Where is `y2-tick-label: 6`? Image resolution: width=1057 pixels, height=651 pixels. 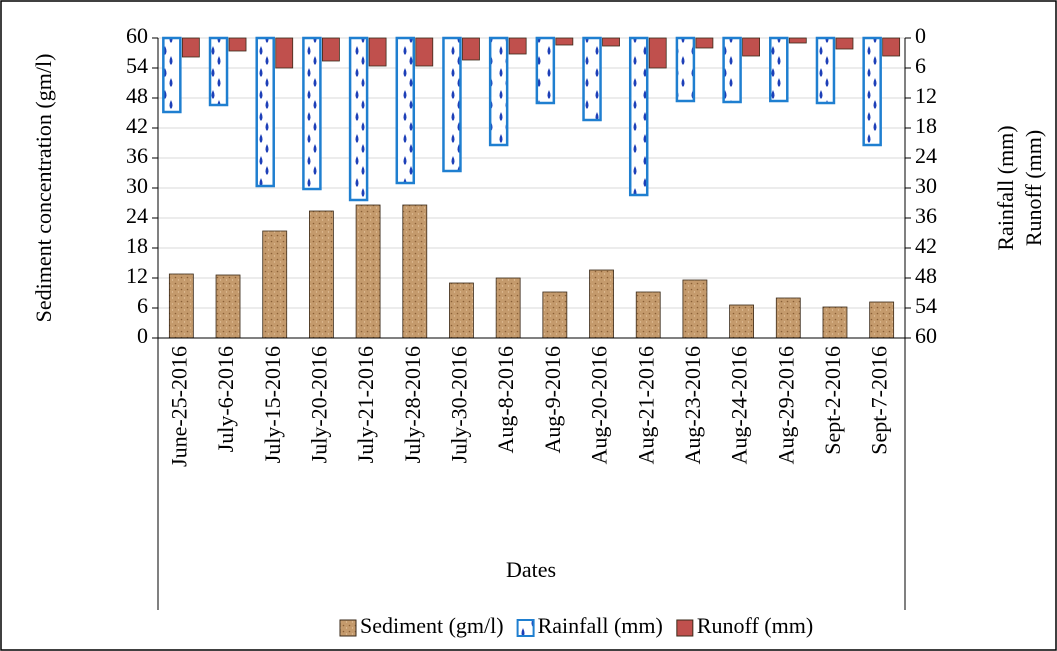 y2-tick-label: 6 is located at coordinates (920, 65).